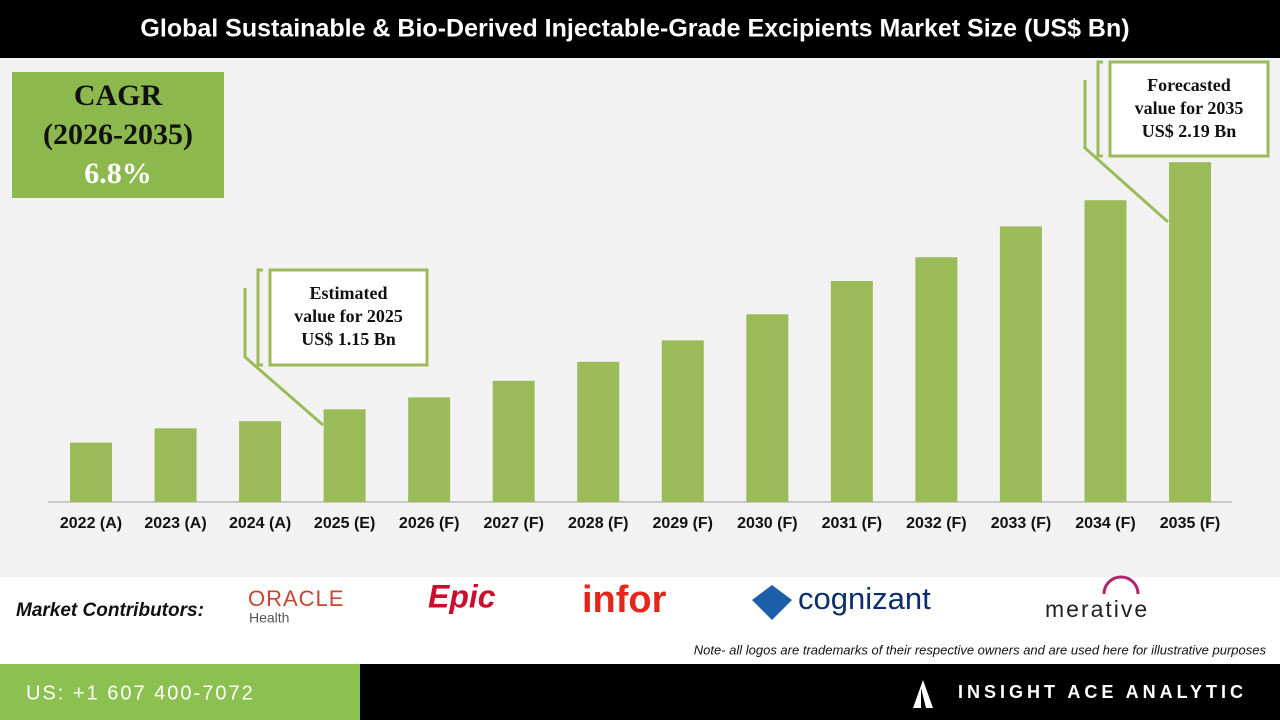  I want to click on phone: US: +1 607 400-7072, so click(140, 693).